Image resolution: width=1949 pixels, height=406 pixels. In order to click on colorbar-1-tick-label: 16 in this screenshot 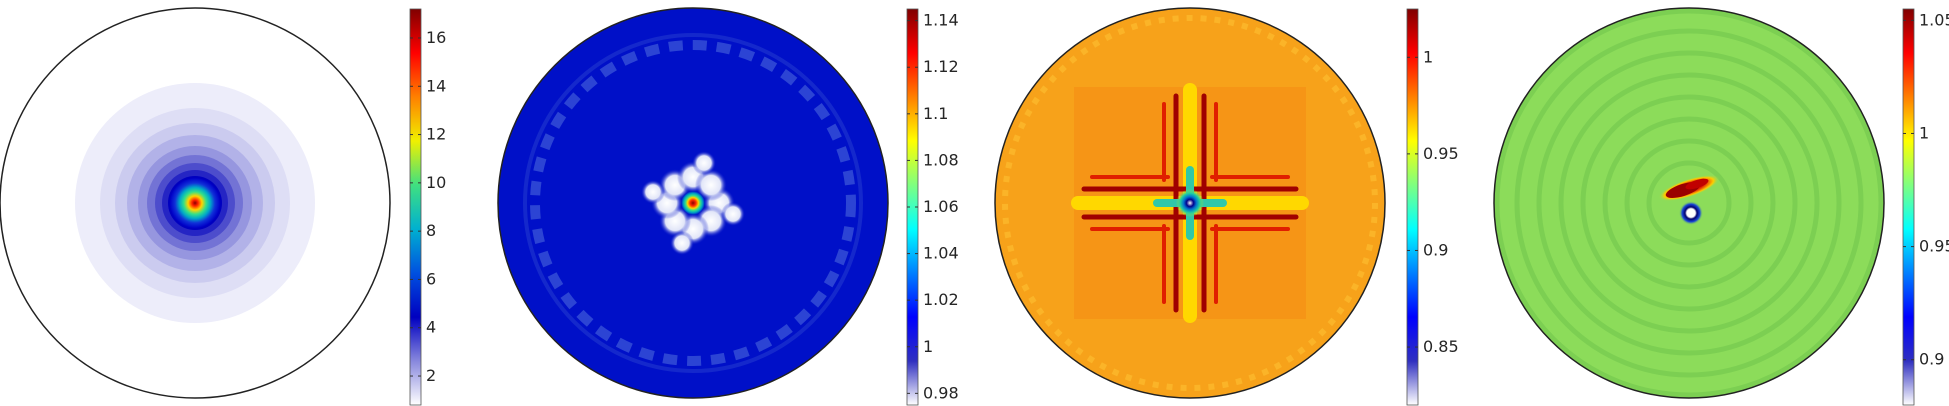, I will do `click(436, 37)`.